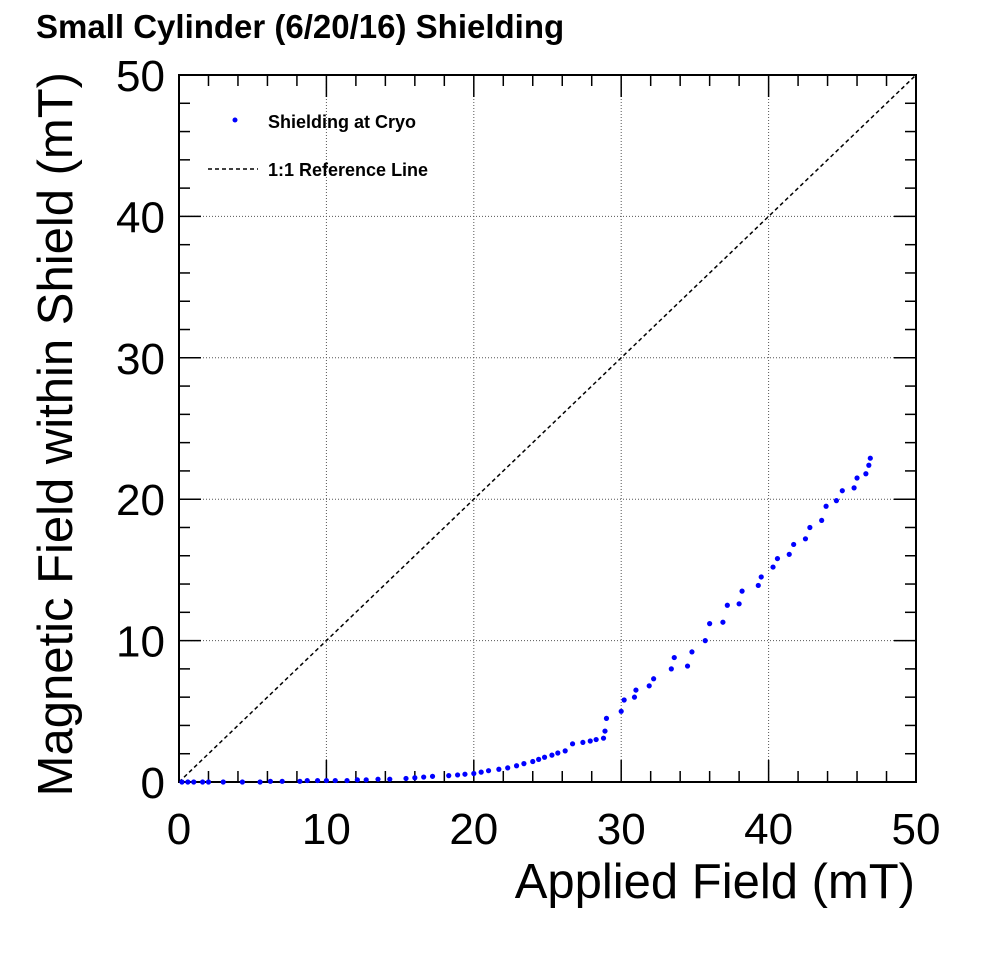 This screenshot has height=953, width=997. What do you see at coordinates (140, 359) in the screenshot?
I see `y-tick-label: 30` at bounding box center [140, 359].